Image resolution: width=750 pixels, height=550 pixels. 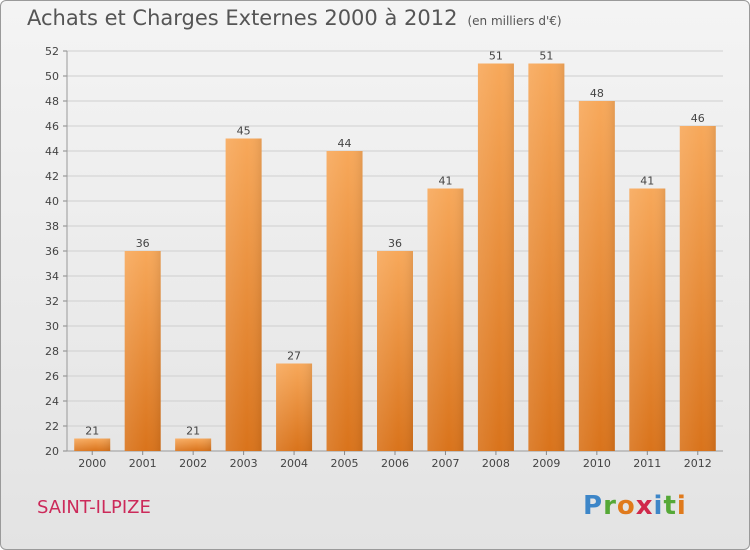 What do you see at coordinates (445, 463) in the screenshot?
I see `x-tick-label: 2007` at bounding box center [445, 463].